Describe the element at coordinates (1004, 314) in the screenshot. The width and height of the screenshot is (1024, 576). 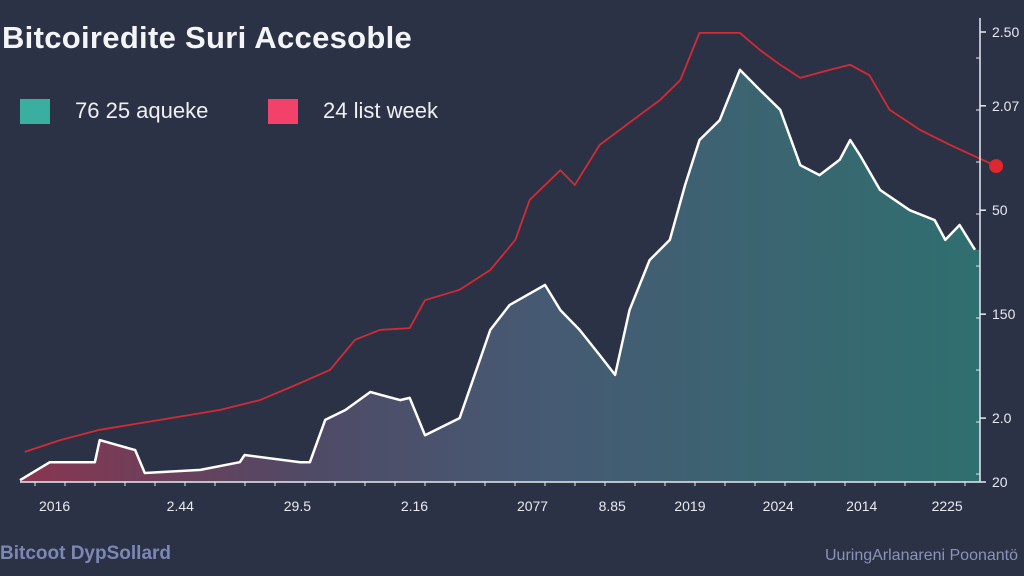
I see `y-tick-label: 150` at that location.